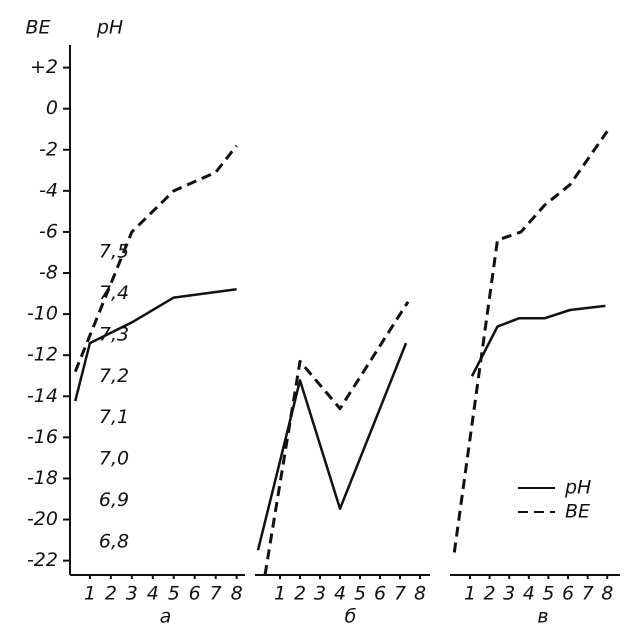  I want to click on y-tick-label: -8, so click(48, 273).